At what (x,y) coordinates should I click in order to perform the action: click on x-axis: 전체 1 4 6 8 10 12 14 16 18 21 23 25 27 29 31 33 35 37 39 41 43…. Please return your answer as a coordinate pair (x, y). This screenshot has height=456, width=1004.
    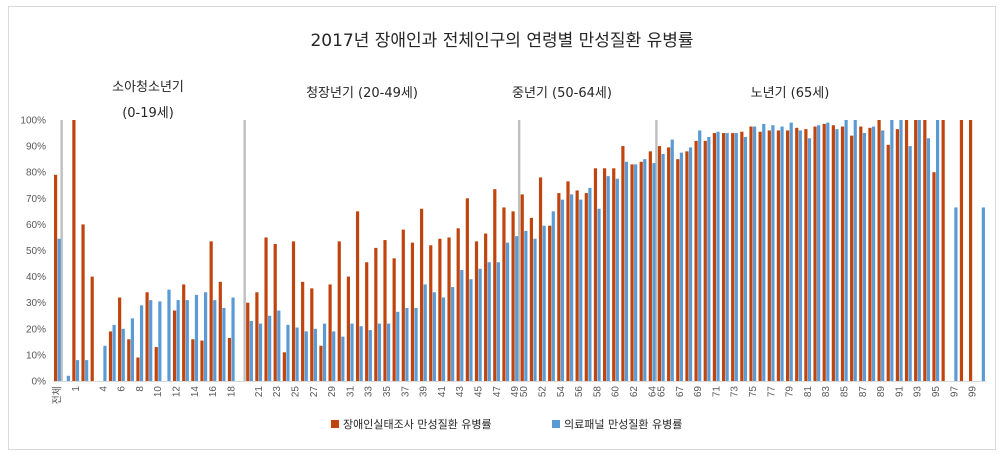
    Looking at the image, I should click on (515, 395).